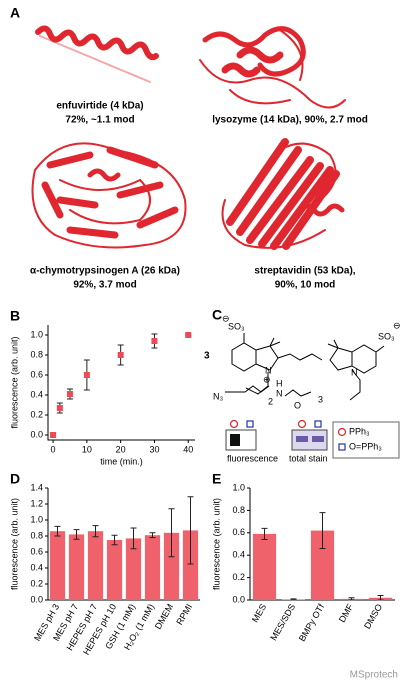 Image resolution: width=405 pixels, height=687 pixels. I want to click on y-tick-label: 1.4, so click(36, 487).